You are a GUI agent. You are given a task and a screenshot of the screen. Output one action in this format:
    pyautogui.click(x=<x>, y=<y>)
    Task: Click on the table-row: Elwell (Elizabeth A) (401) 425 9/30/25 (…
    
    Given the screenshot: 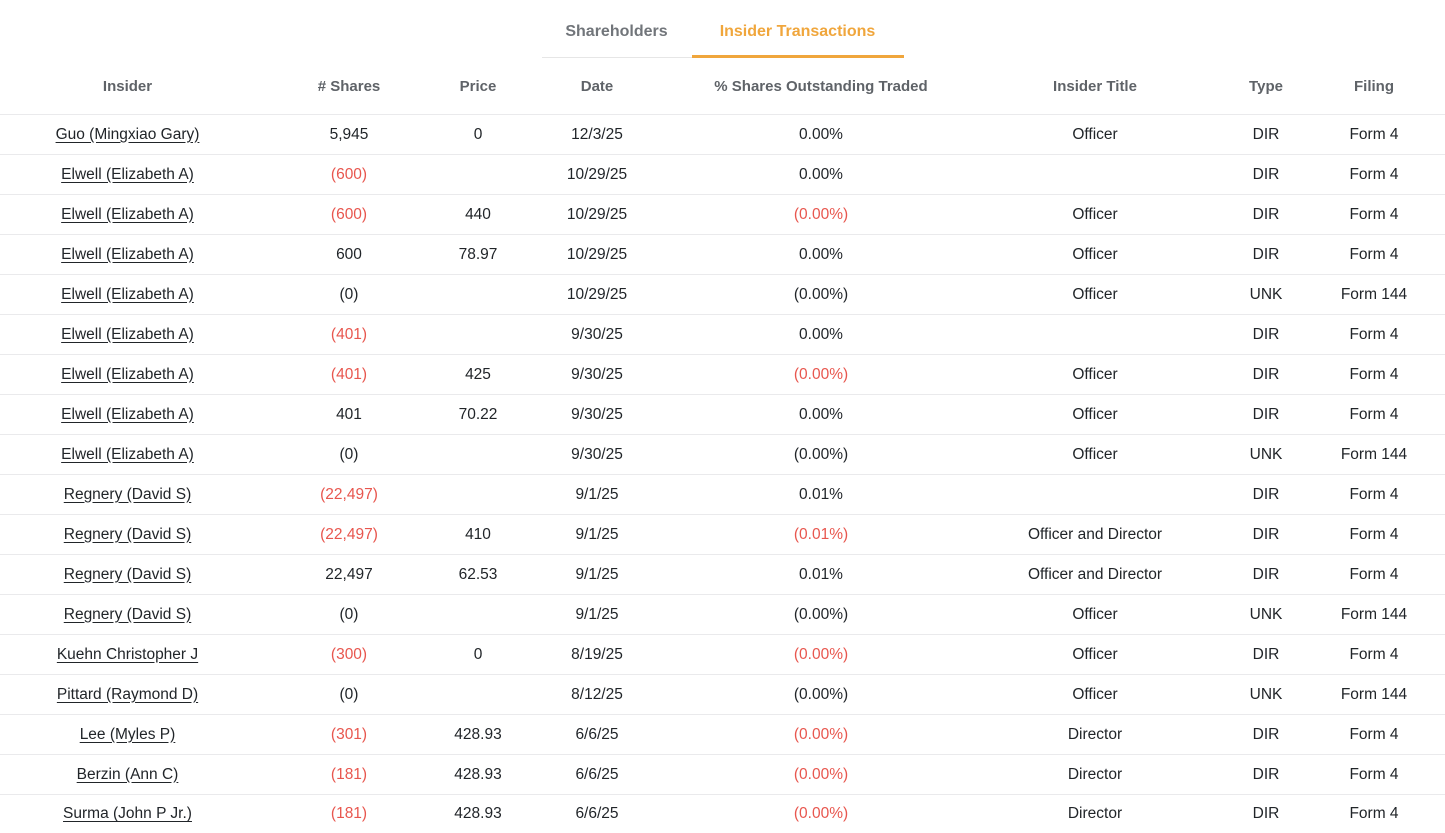 What is the action you would take?
    pyautogui.click(x=722, y=374)
    